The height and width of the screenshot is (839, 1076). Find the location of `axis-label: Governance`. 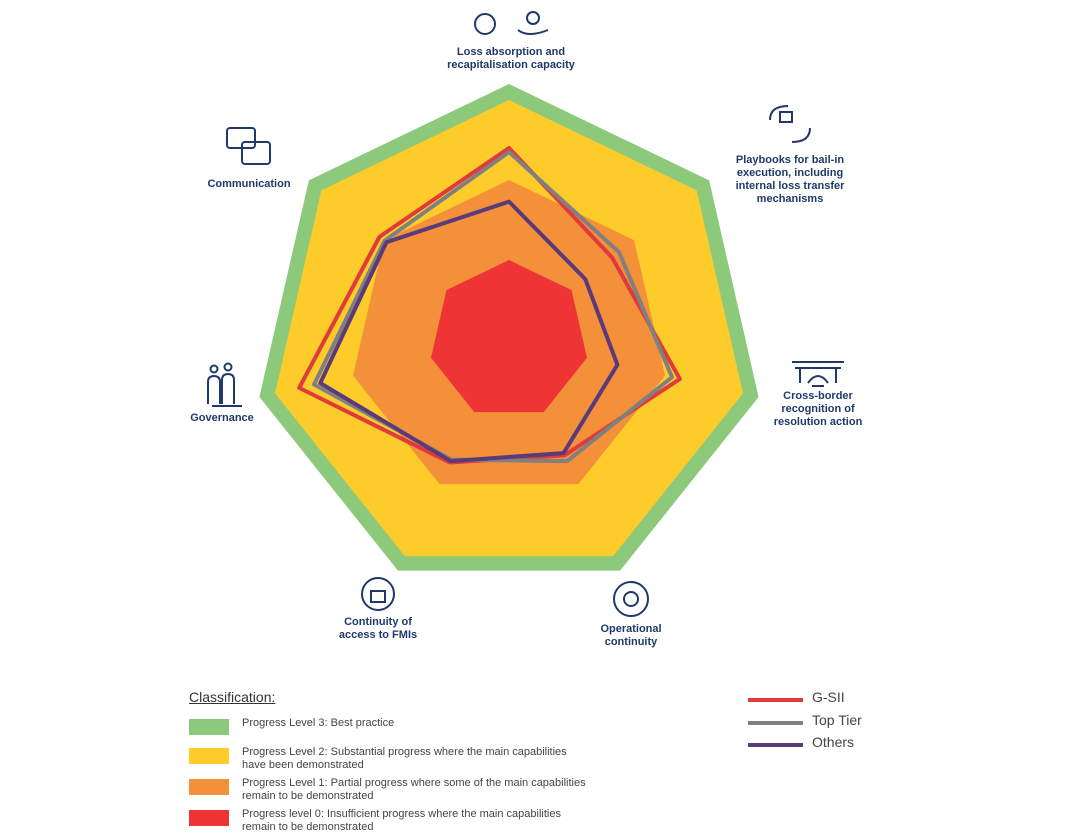

axis-label: Governance is located at coordinates (222, 418).